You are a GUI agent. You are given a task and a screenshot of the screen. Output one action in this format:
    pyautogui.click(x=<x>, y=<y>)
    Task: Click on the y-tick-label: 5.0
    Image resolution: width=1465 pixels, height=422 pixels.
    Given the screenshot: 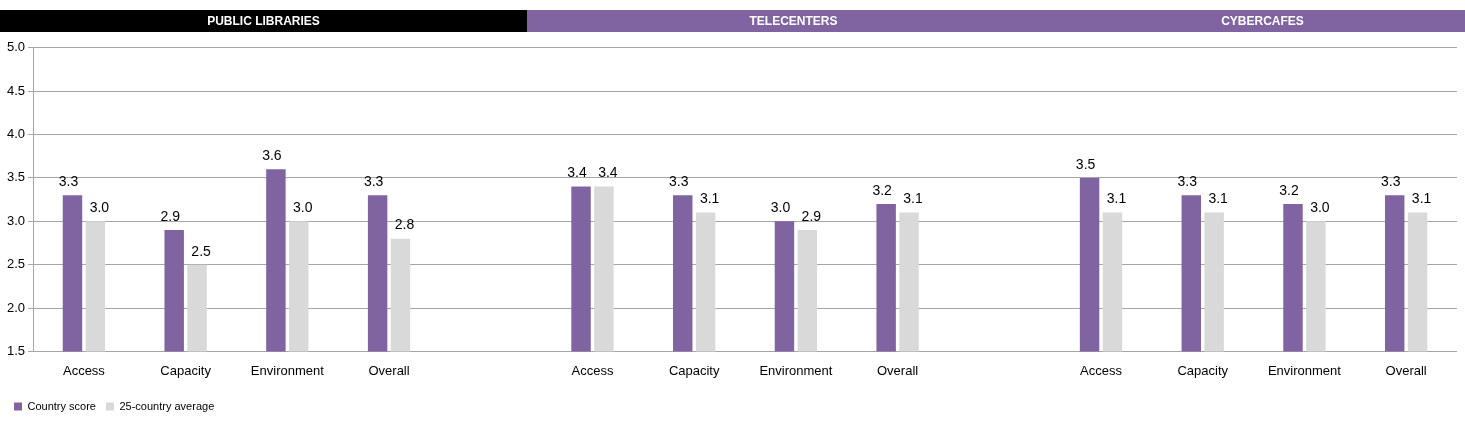 What is the action you would take?
    pyautogui.click(x=16, y=47)
    